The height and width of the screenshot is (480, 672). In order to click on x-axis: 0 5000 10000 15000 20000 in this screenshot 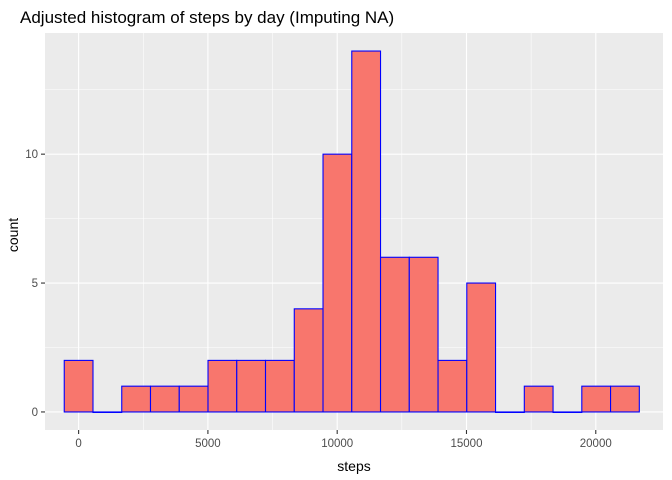, I will do `click(343, 440)`.